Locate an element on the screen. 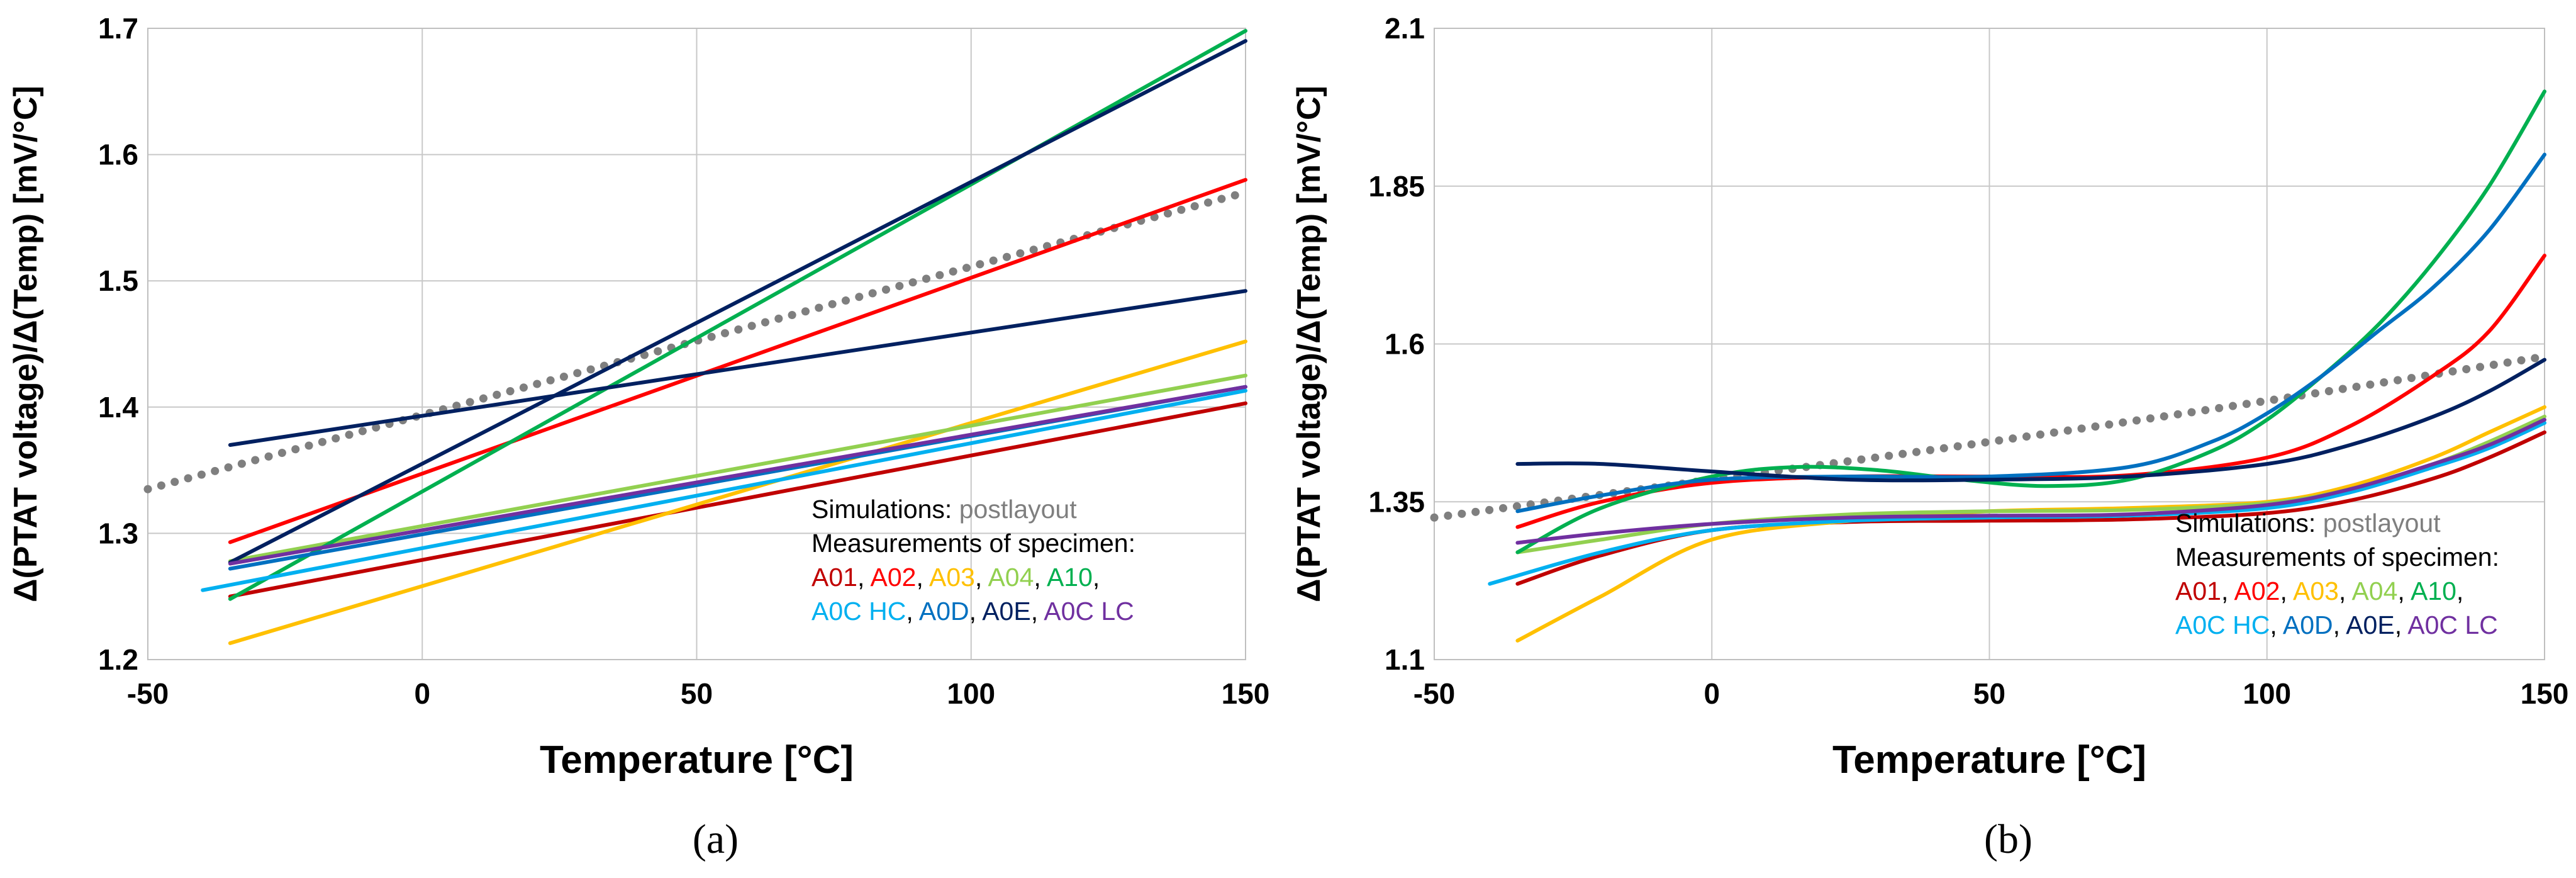 Image resolution: width=2576 pixels, height=878 pixels. series-line-a03 is located at coordinates (737, 492).